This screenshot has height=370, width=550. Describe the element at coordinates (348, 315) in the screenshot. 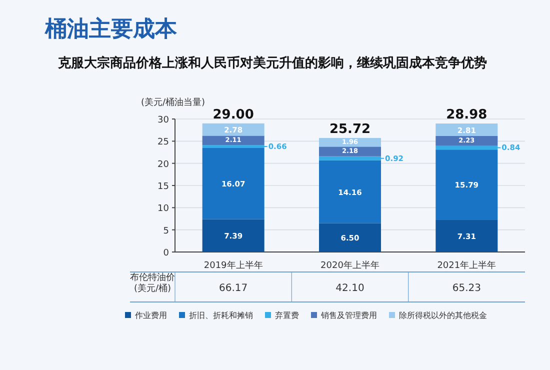

I see `legend-label: 销售及管理费用` at that location.